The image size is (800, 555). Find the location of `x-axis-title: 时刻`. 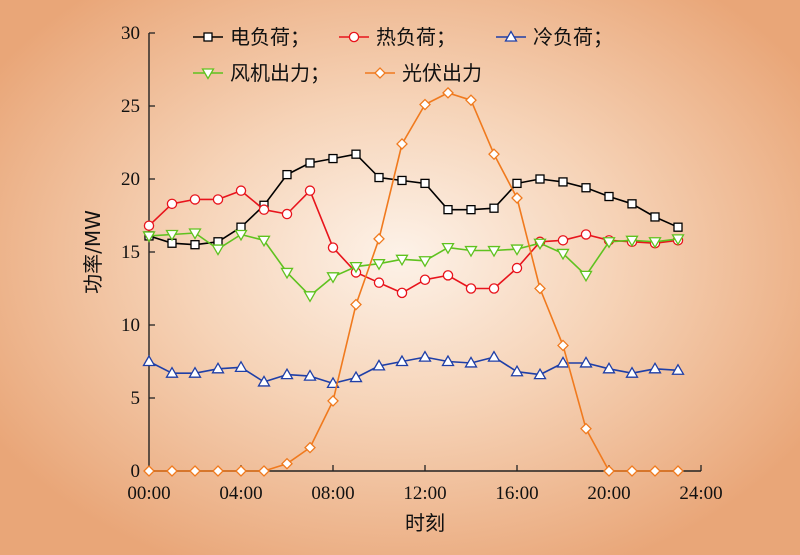

x-axis-title: 时刻 is located at coordinates (425, 523).